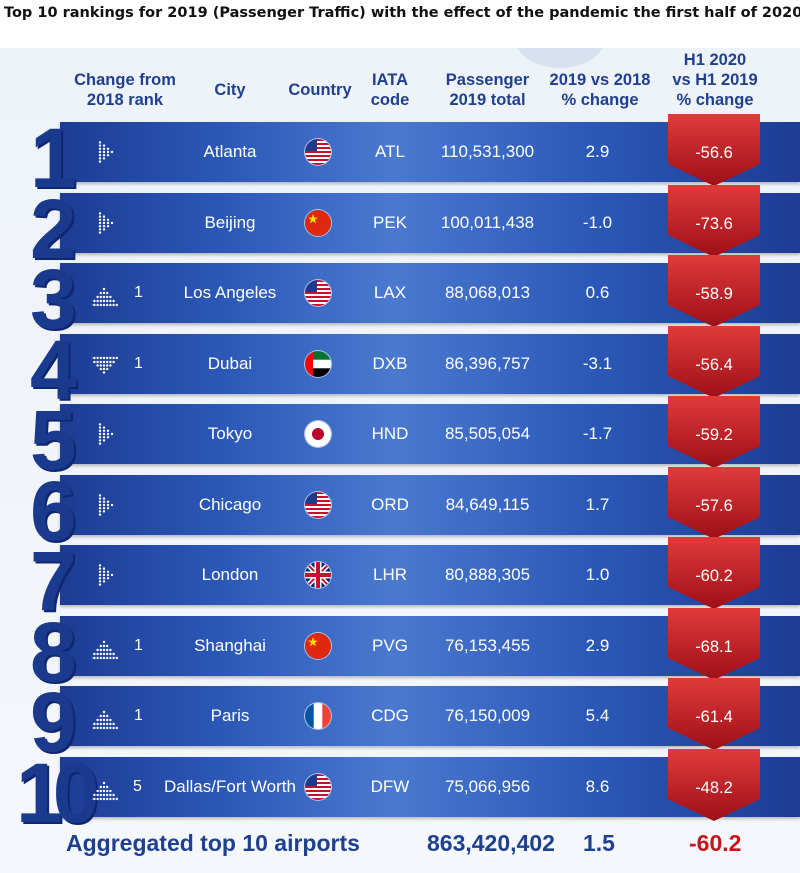 The image size is (800, 873). I want to click on table-row: 4 1 Dubai DXB 86,396,757 -3.1 -56.4, so click(400, 368).